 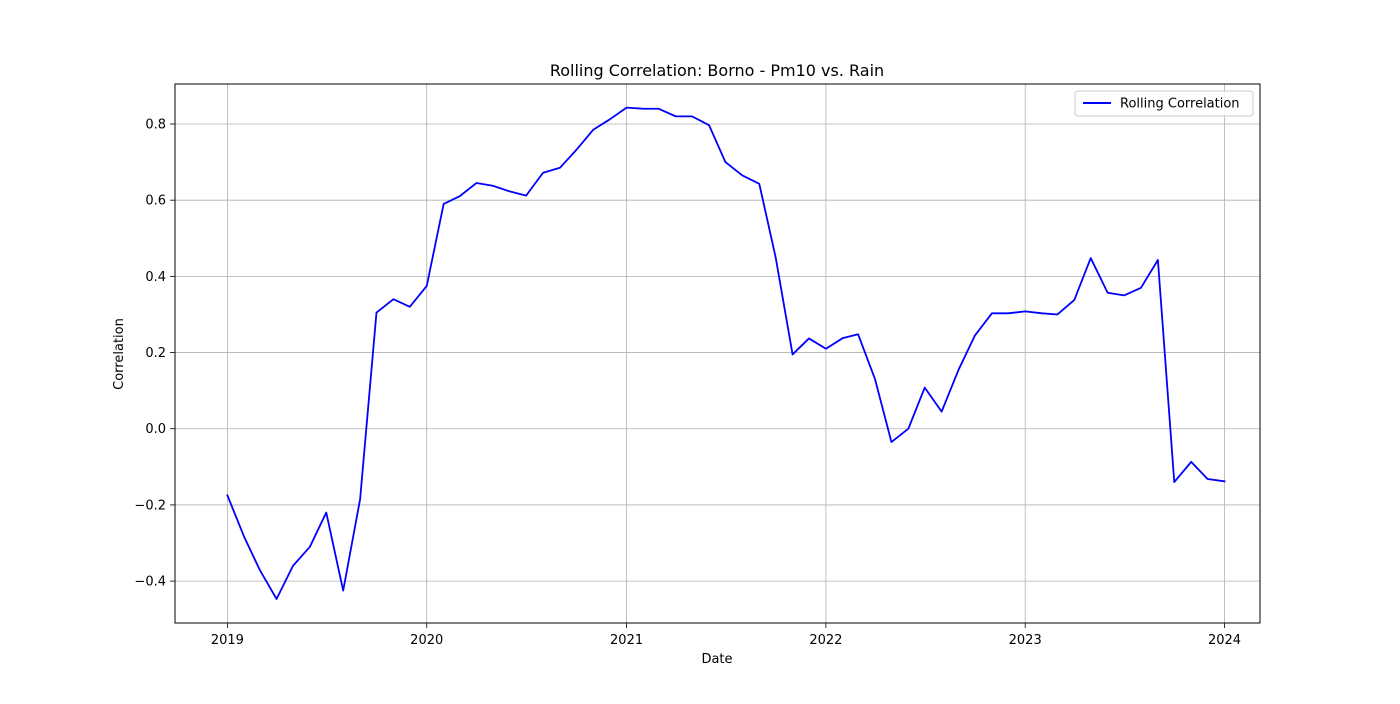 I want to click on y-tick-label: 0.6, so click(x=155, y=201).